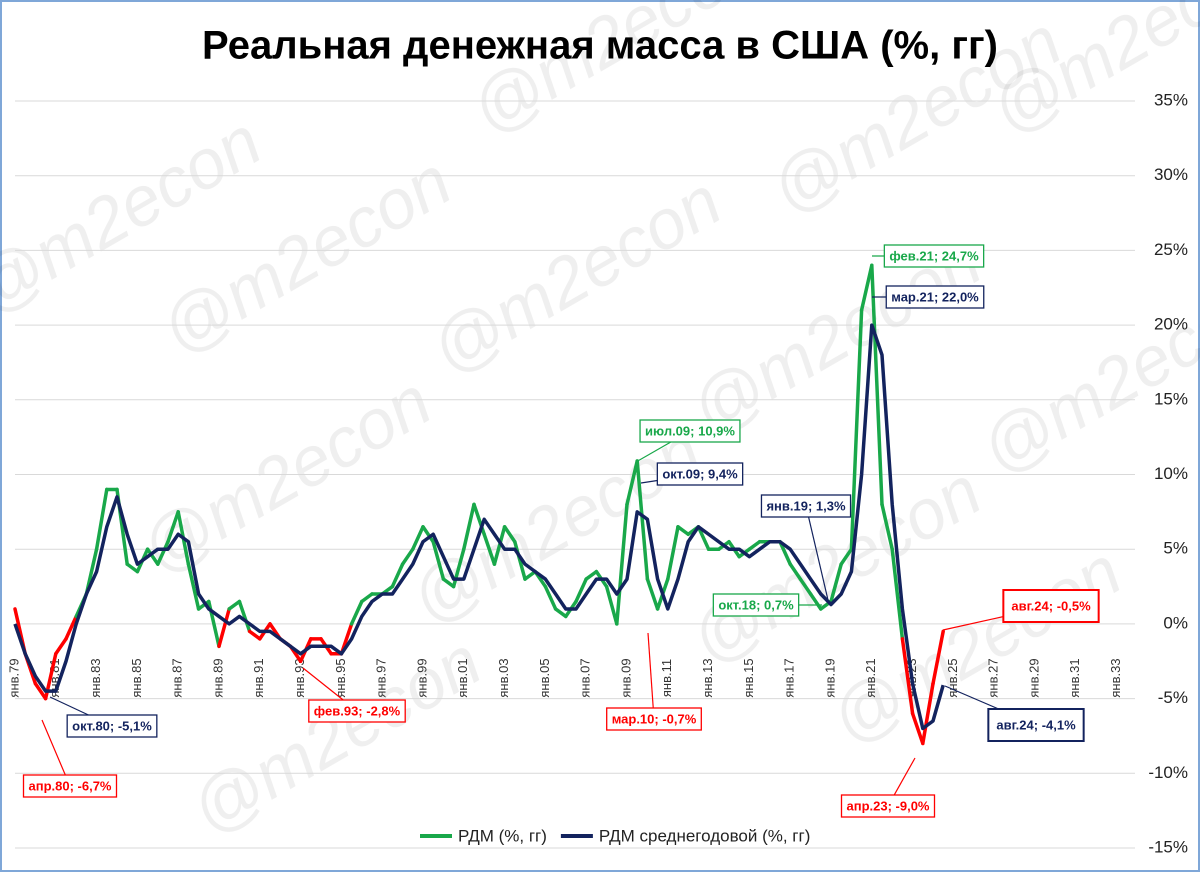  I want to click on x-tick-label: янв.07, so click(585, 677).